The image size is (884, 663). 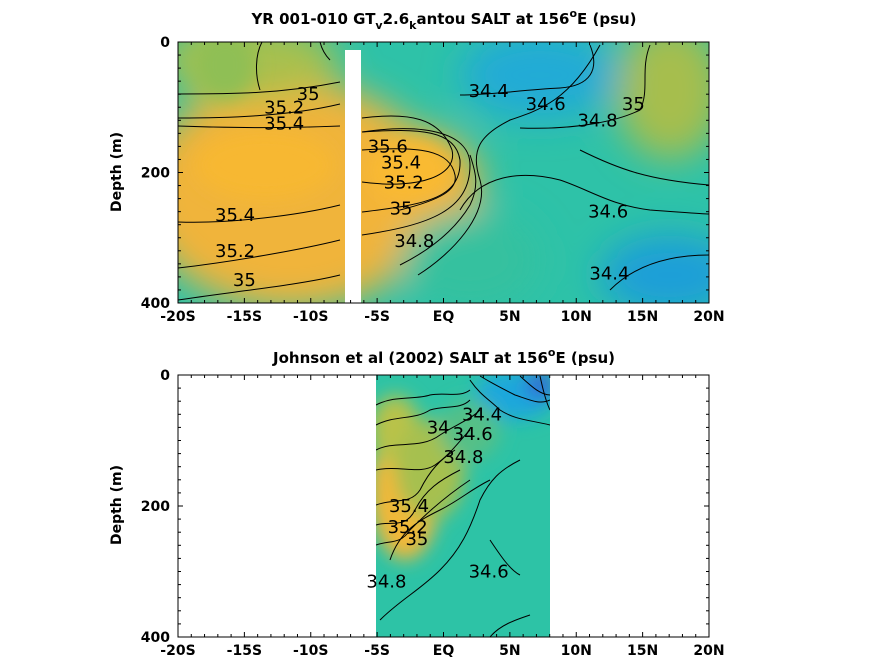 I want to click on top-x-tick-label: 10N, so click(x=576, y=317).